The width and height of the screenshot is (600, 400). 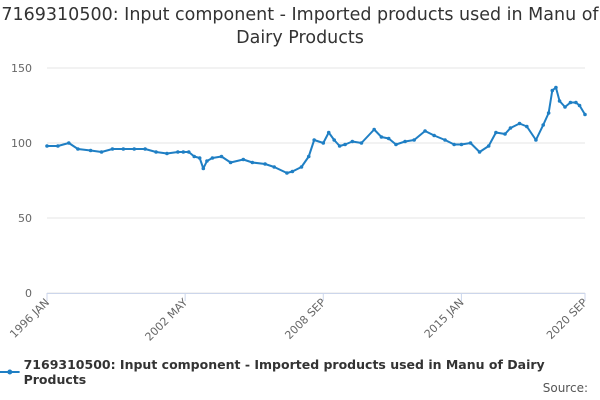 I want to click on x-axis: 1996 JAN 2002 MAY 2008 SEP 2015 JAN 2020 SEP, so click(x=298, y=318).